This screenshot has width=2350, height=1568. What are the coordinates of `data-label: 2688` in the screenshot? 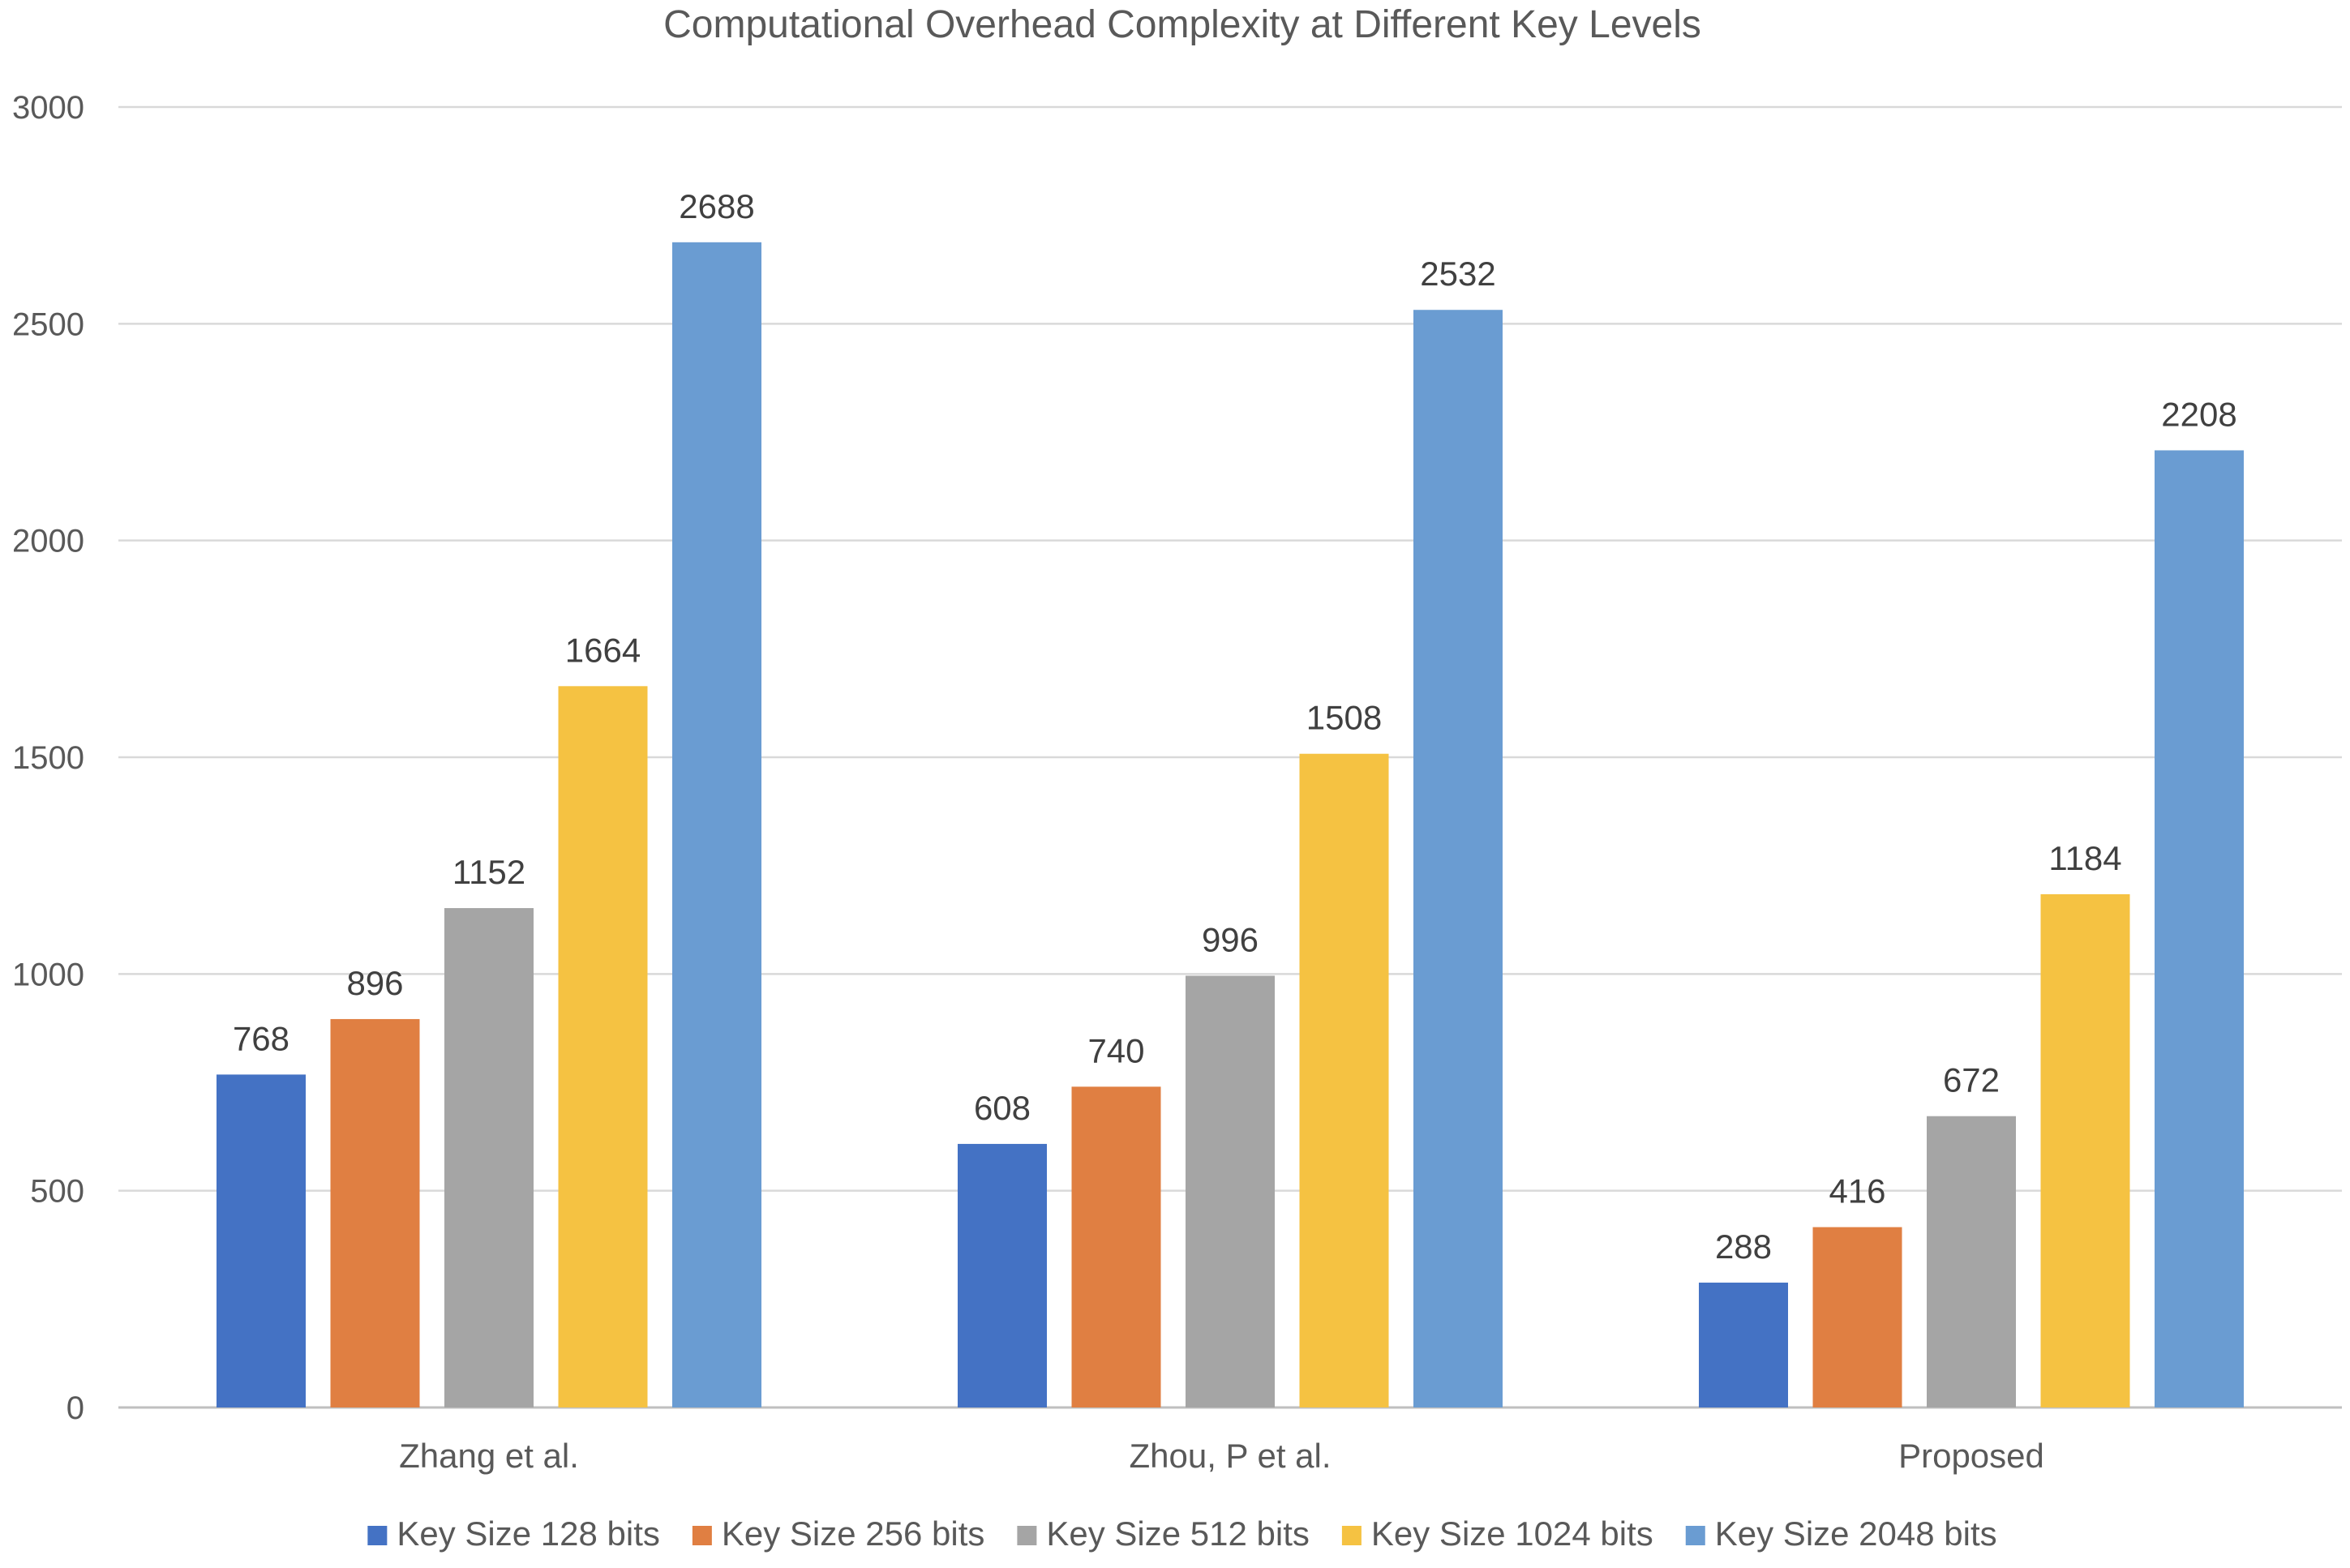 It's located at (716, 206).